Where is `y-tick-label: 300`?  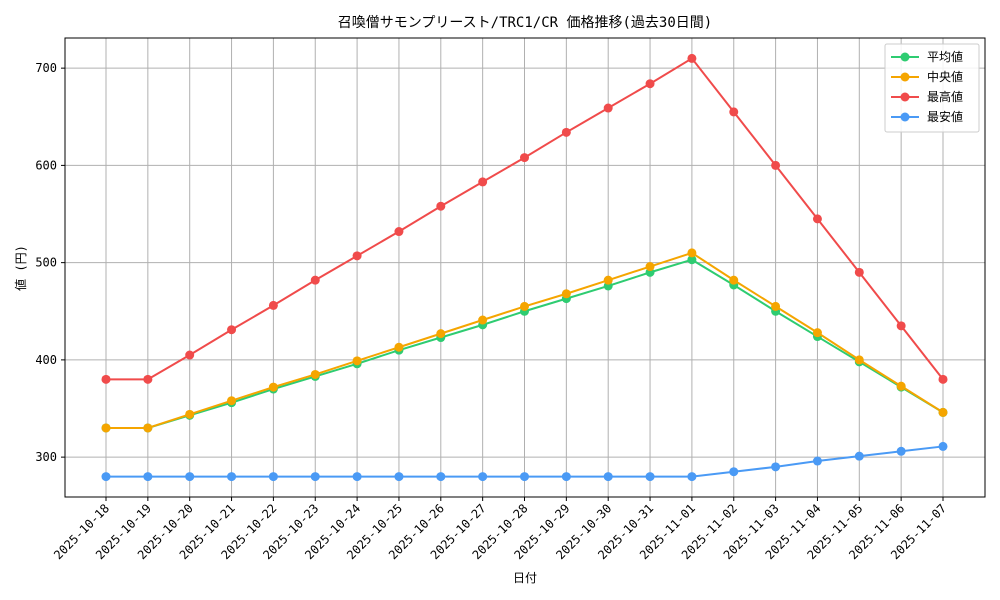 y-tick-label: 300 is located at coordinates (46, 457).